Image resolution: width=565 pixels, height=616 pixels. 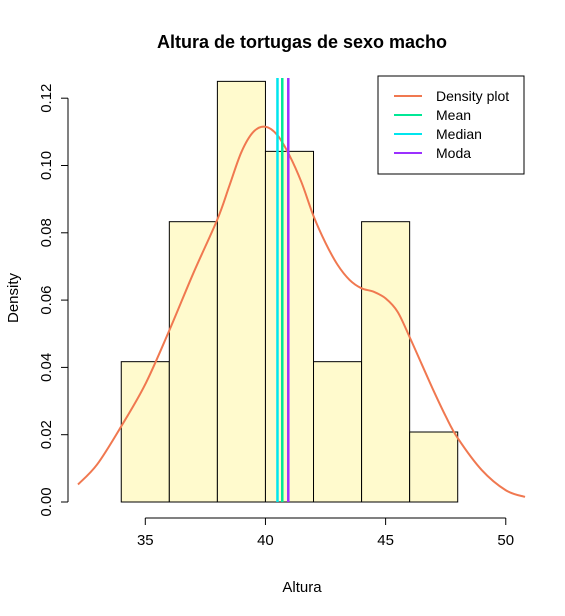 I want to click on chart-title: Altura de tortugas de sexo macho, so click(x=302, y=42).